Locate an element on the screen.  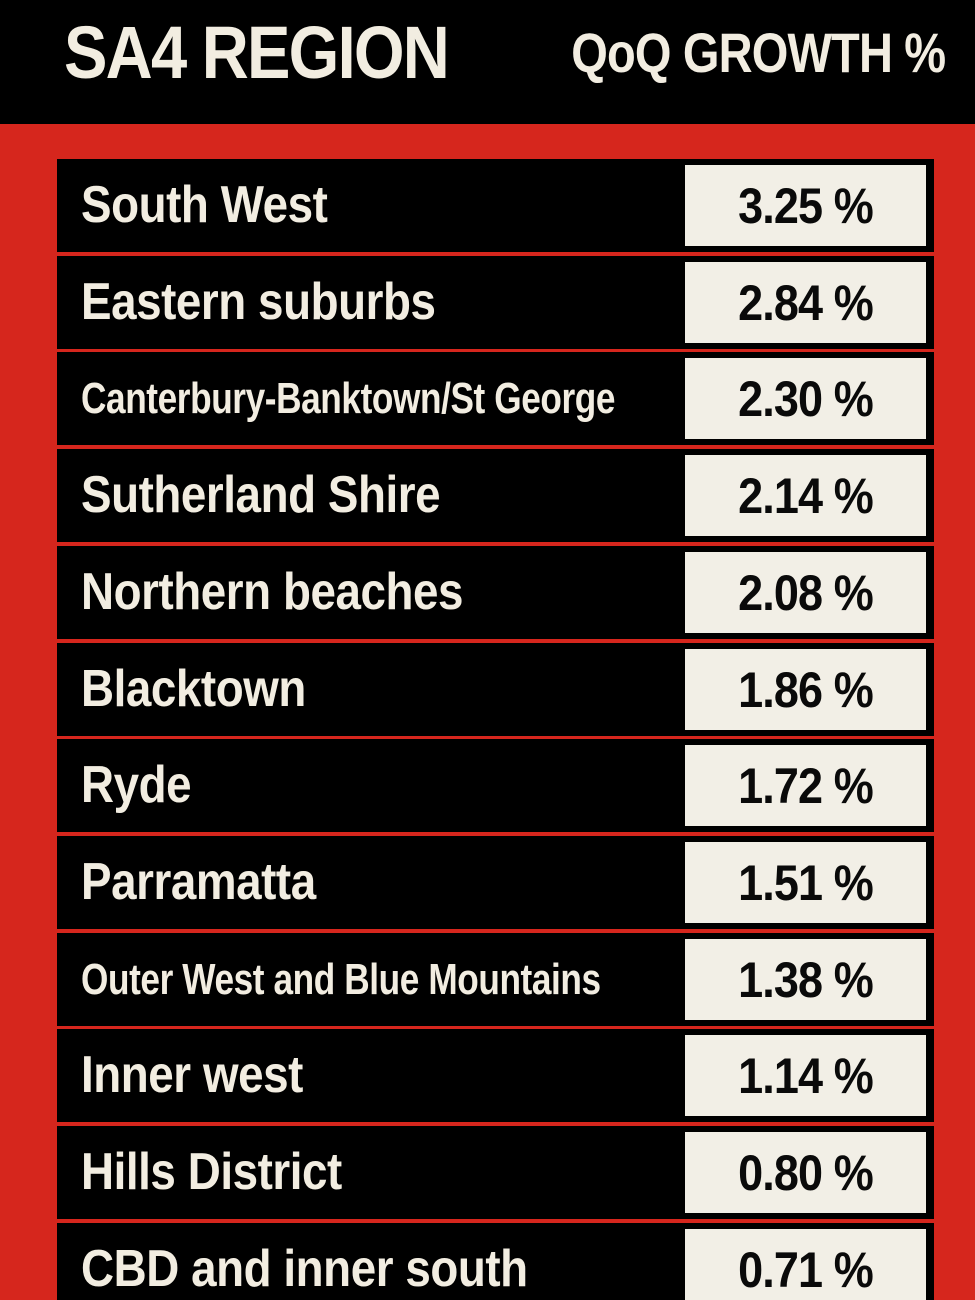
growth-value: 2.08 % is located at coordinates (806, 593).